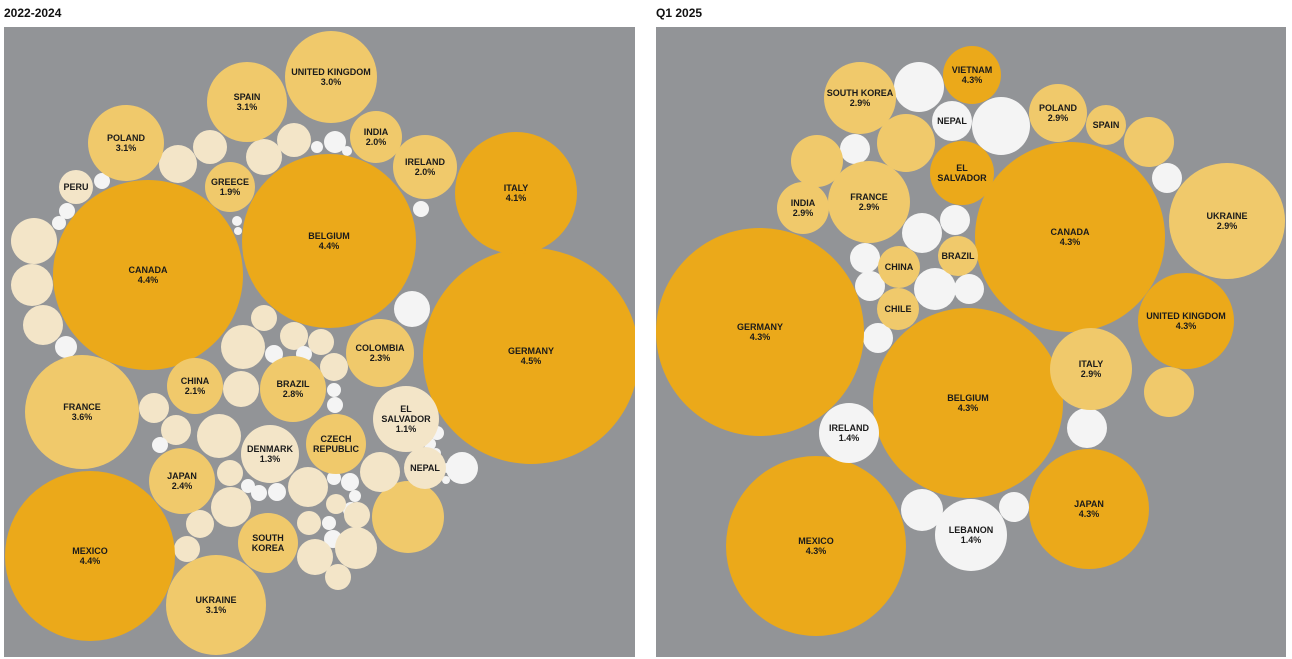 This screenshot has height=659, width=1292. I want to click on bubble-label-india: INDIA, so click(803, 203).